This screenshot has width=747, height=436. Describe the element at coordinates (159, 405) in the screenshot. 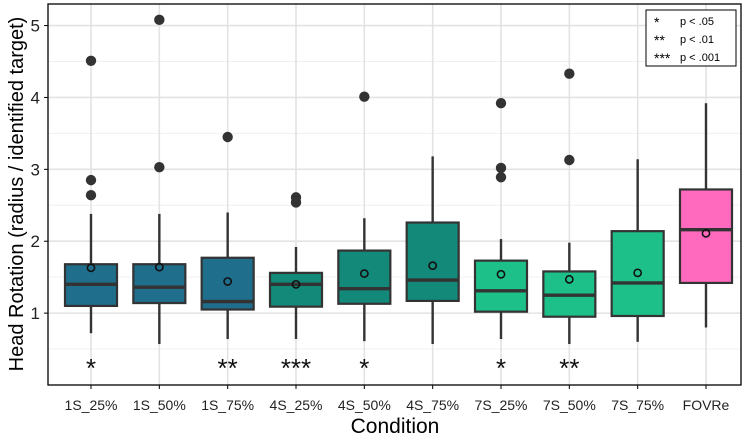

I see `x-tick-label: 1S_50%` at that location.